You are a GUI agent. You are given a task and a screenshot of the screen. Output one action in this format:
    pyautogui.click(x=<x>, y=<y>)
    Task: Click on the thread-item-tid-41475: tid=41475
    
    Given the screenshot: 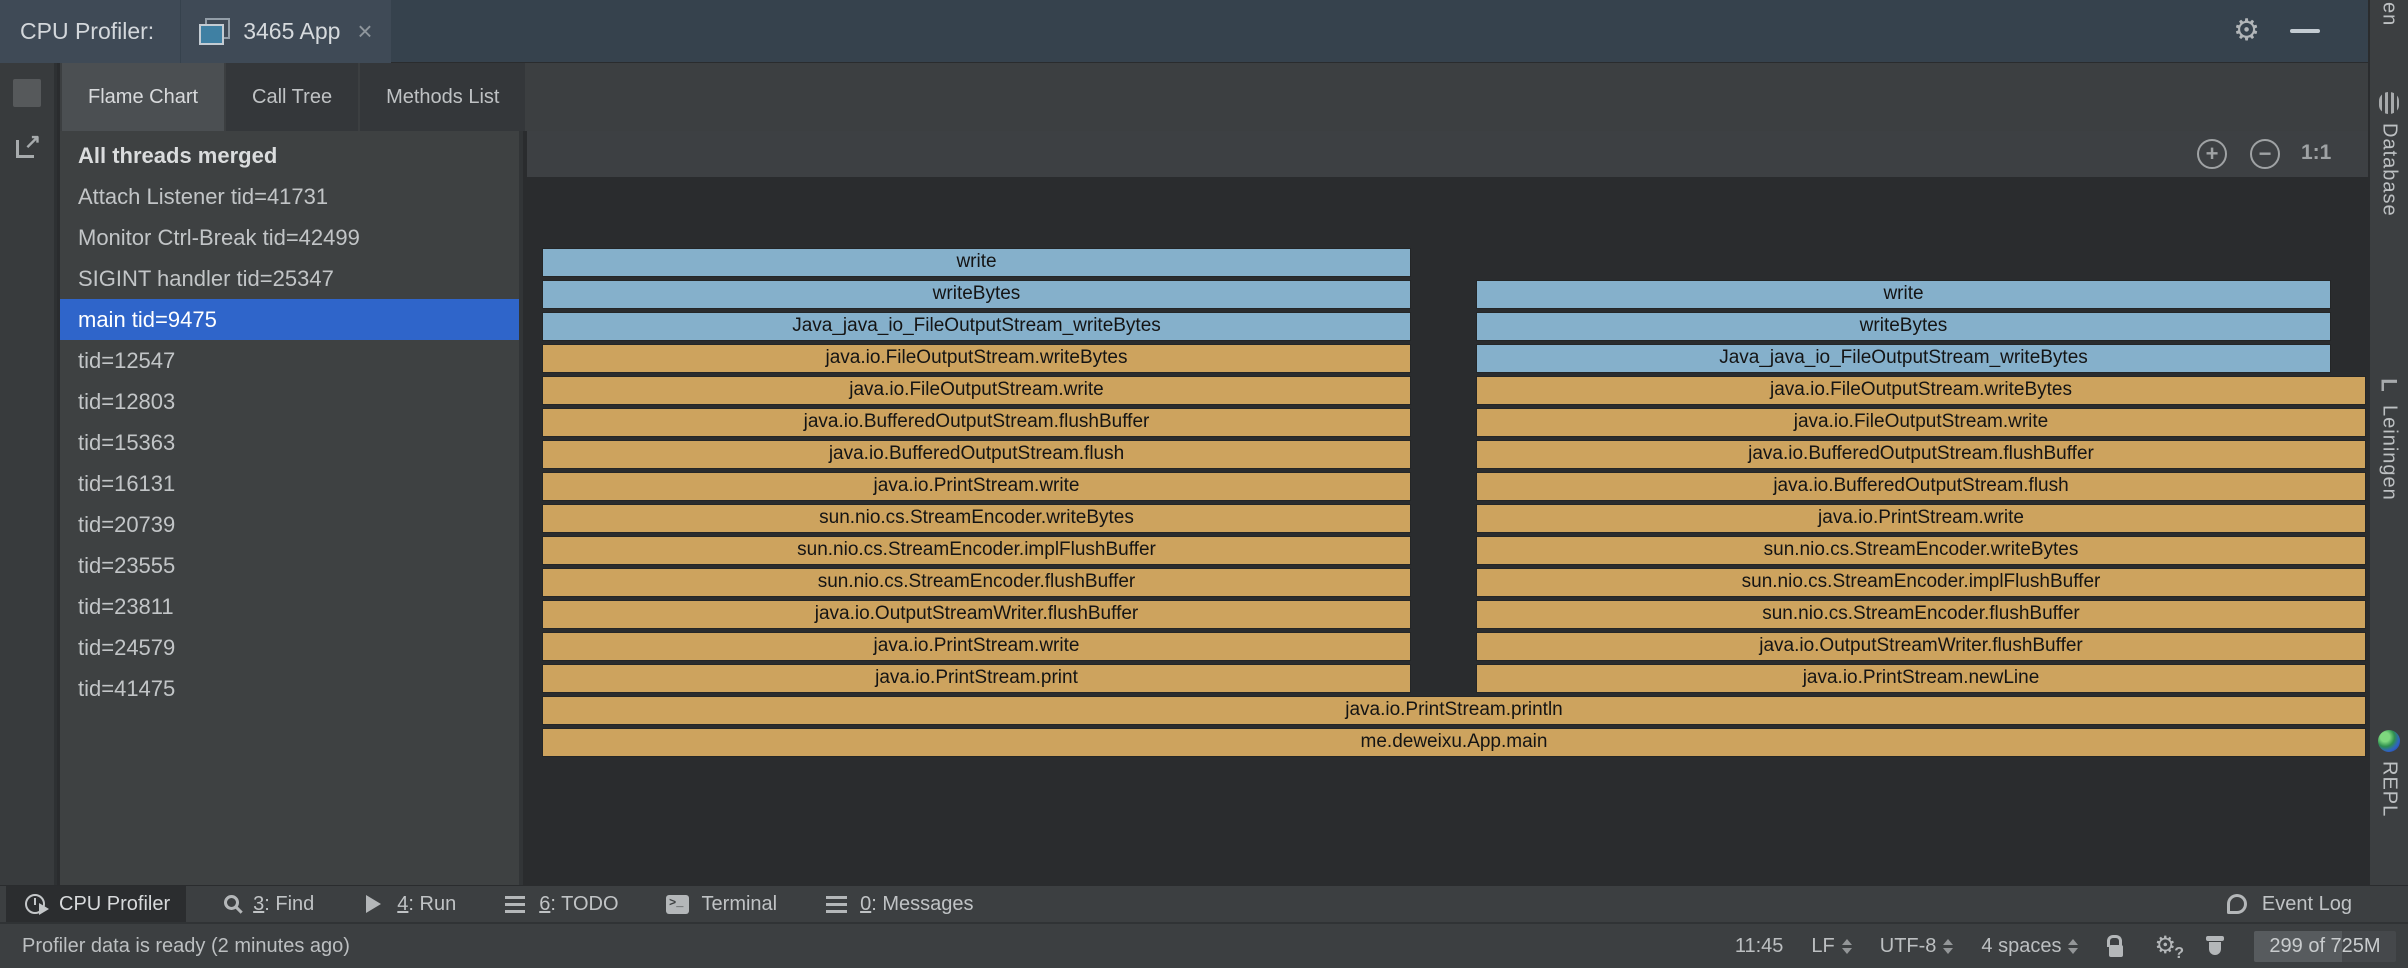 What is the action you would take?
    pyautogui.click(x=127, y=688)
    